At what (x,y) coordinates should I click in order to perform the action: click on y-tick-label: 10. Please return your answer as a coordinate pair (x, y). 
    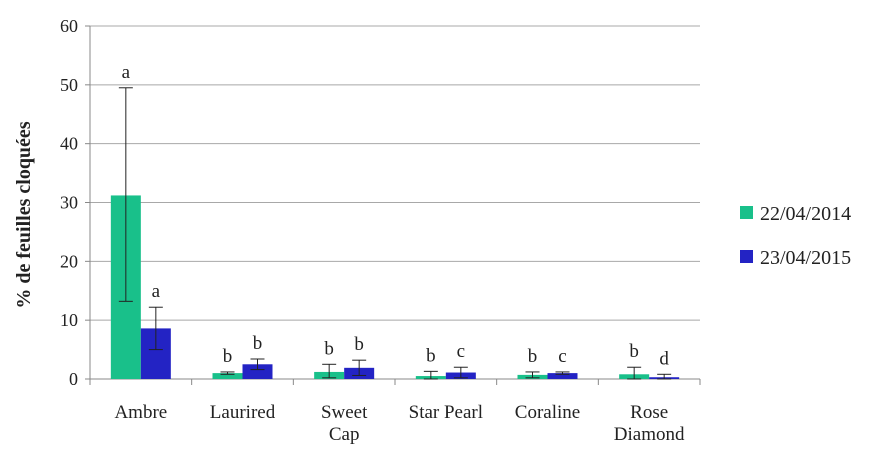
    Looking at the image, I should click on (69, 320).